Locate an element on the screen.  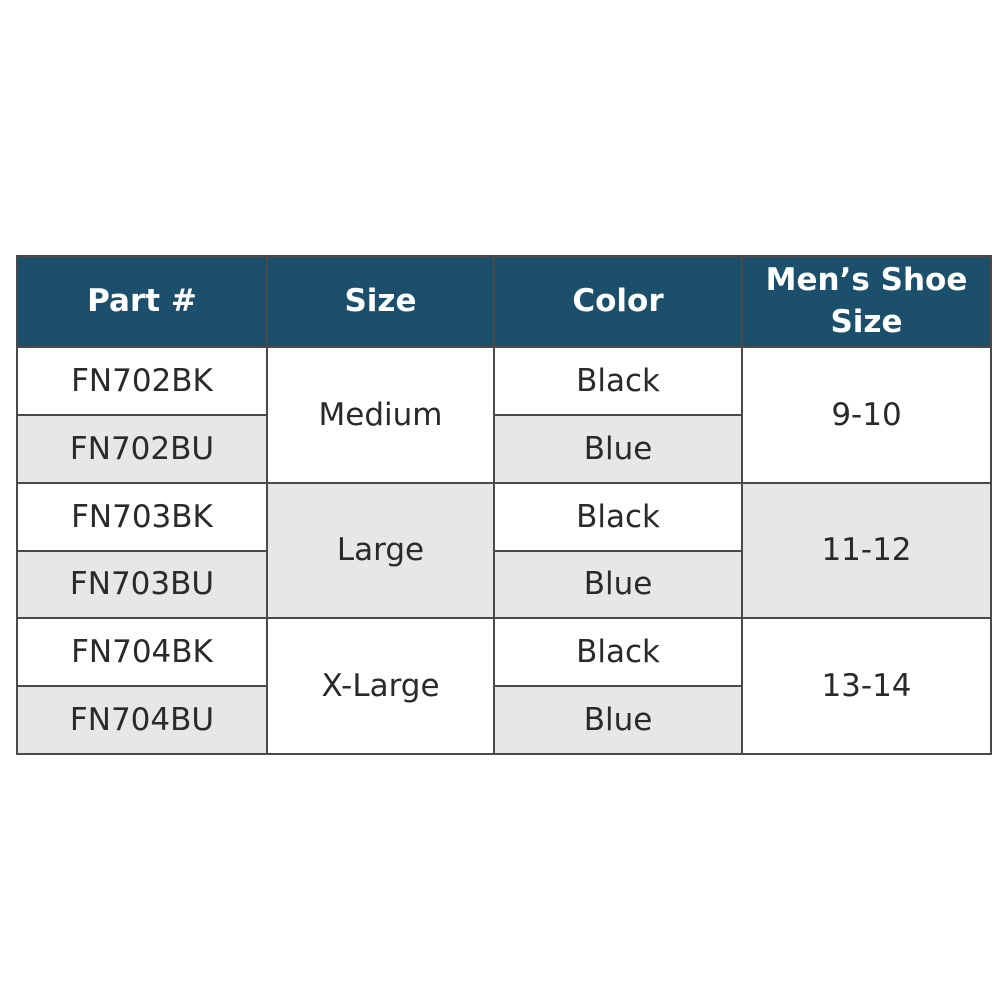
cell-part: FN704BK is located at coordinates (142, 652).